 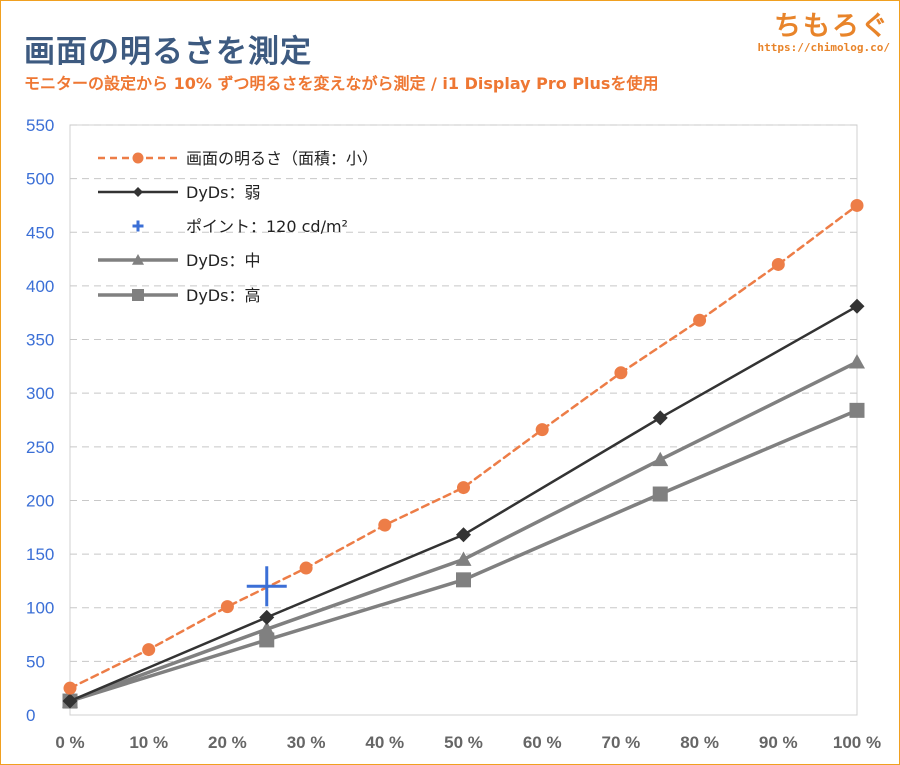 What do you see at coordinates (179, 295) in the screenshot?
I see `legend-item: DyDs：高` at bounding box center [179, 295].